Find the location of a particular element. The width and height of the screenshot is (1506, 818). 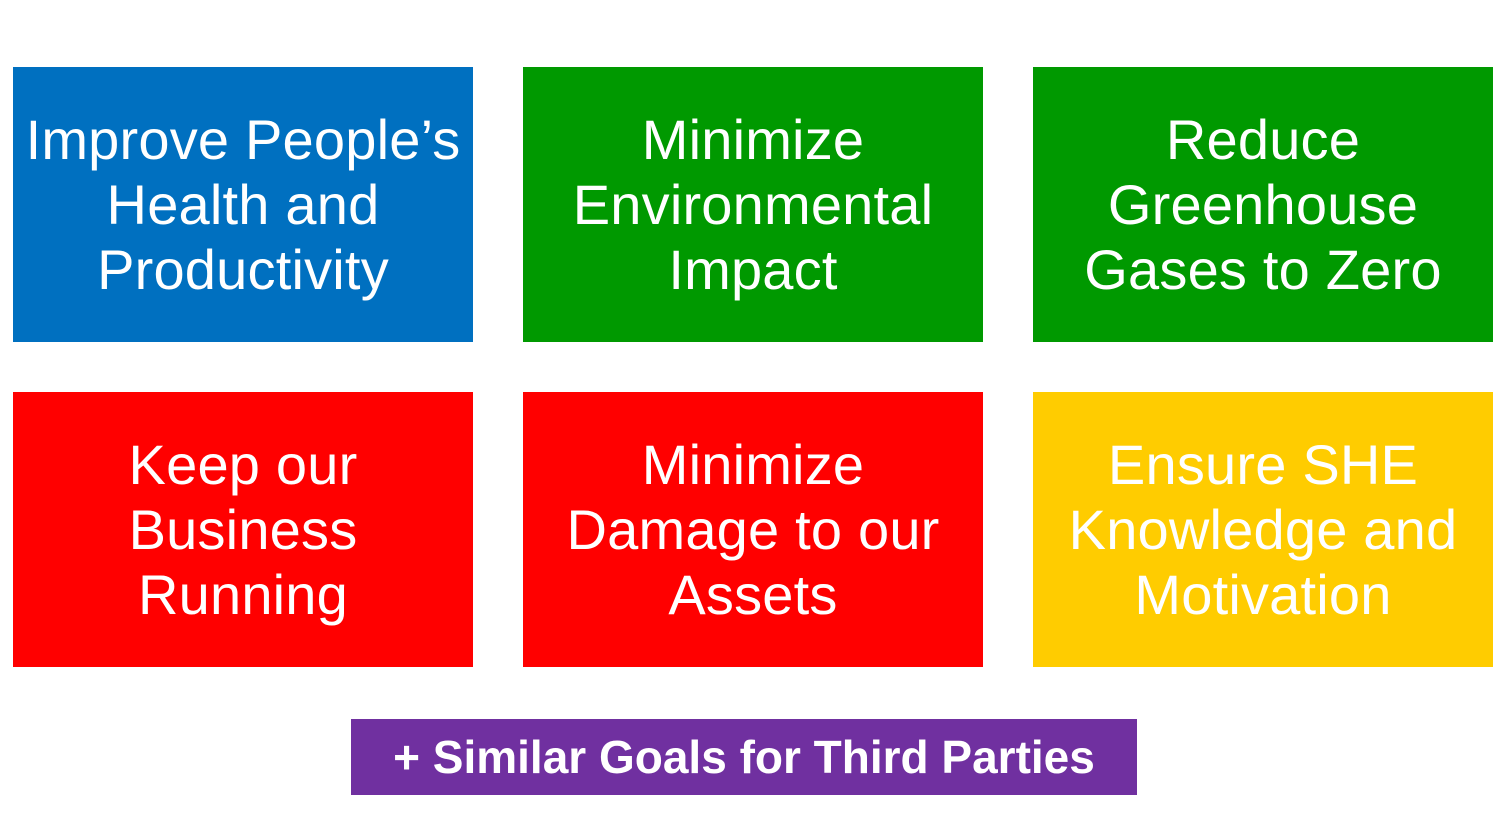

goal-tile-environmental-impact: Minimize Environmental Impact is located at coordinates (753, 204).